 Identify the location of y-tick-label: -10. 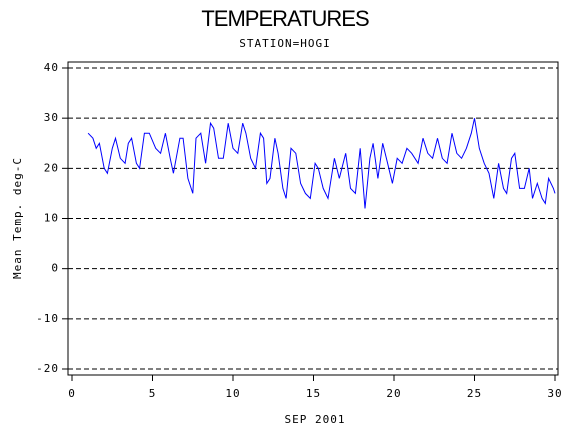
(47, 318).